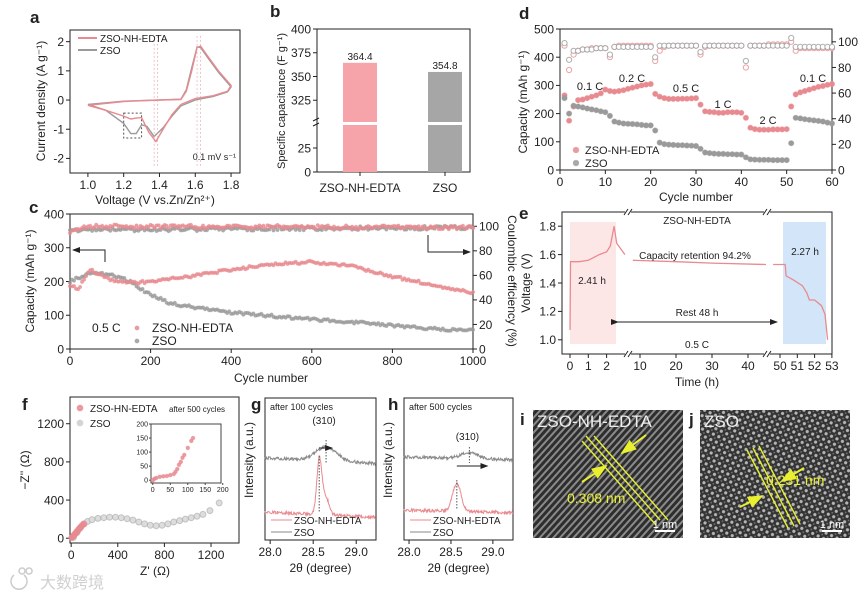 Image resolution: width=867 pixels, height=598 pixels. What do you see at coordinates (30, 280) in the screenshot?
I see `y-axis-title: Capacity (mAh g⁻¹)` at bounding box center [30, 280].